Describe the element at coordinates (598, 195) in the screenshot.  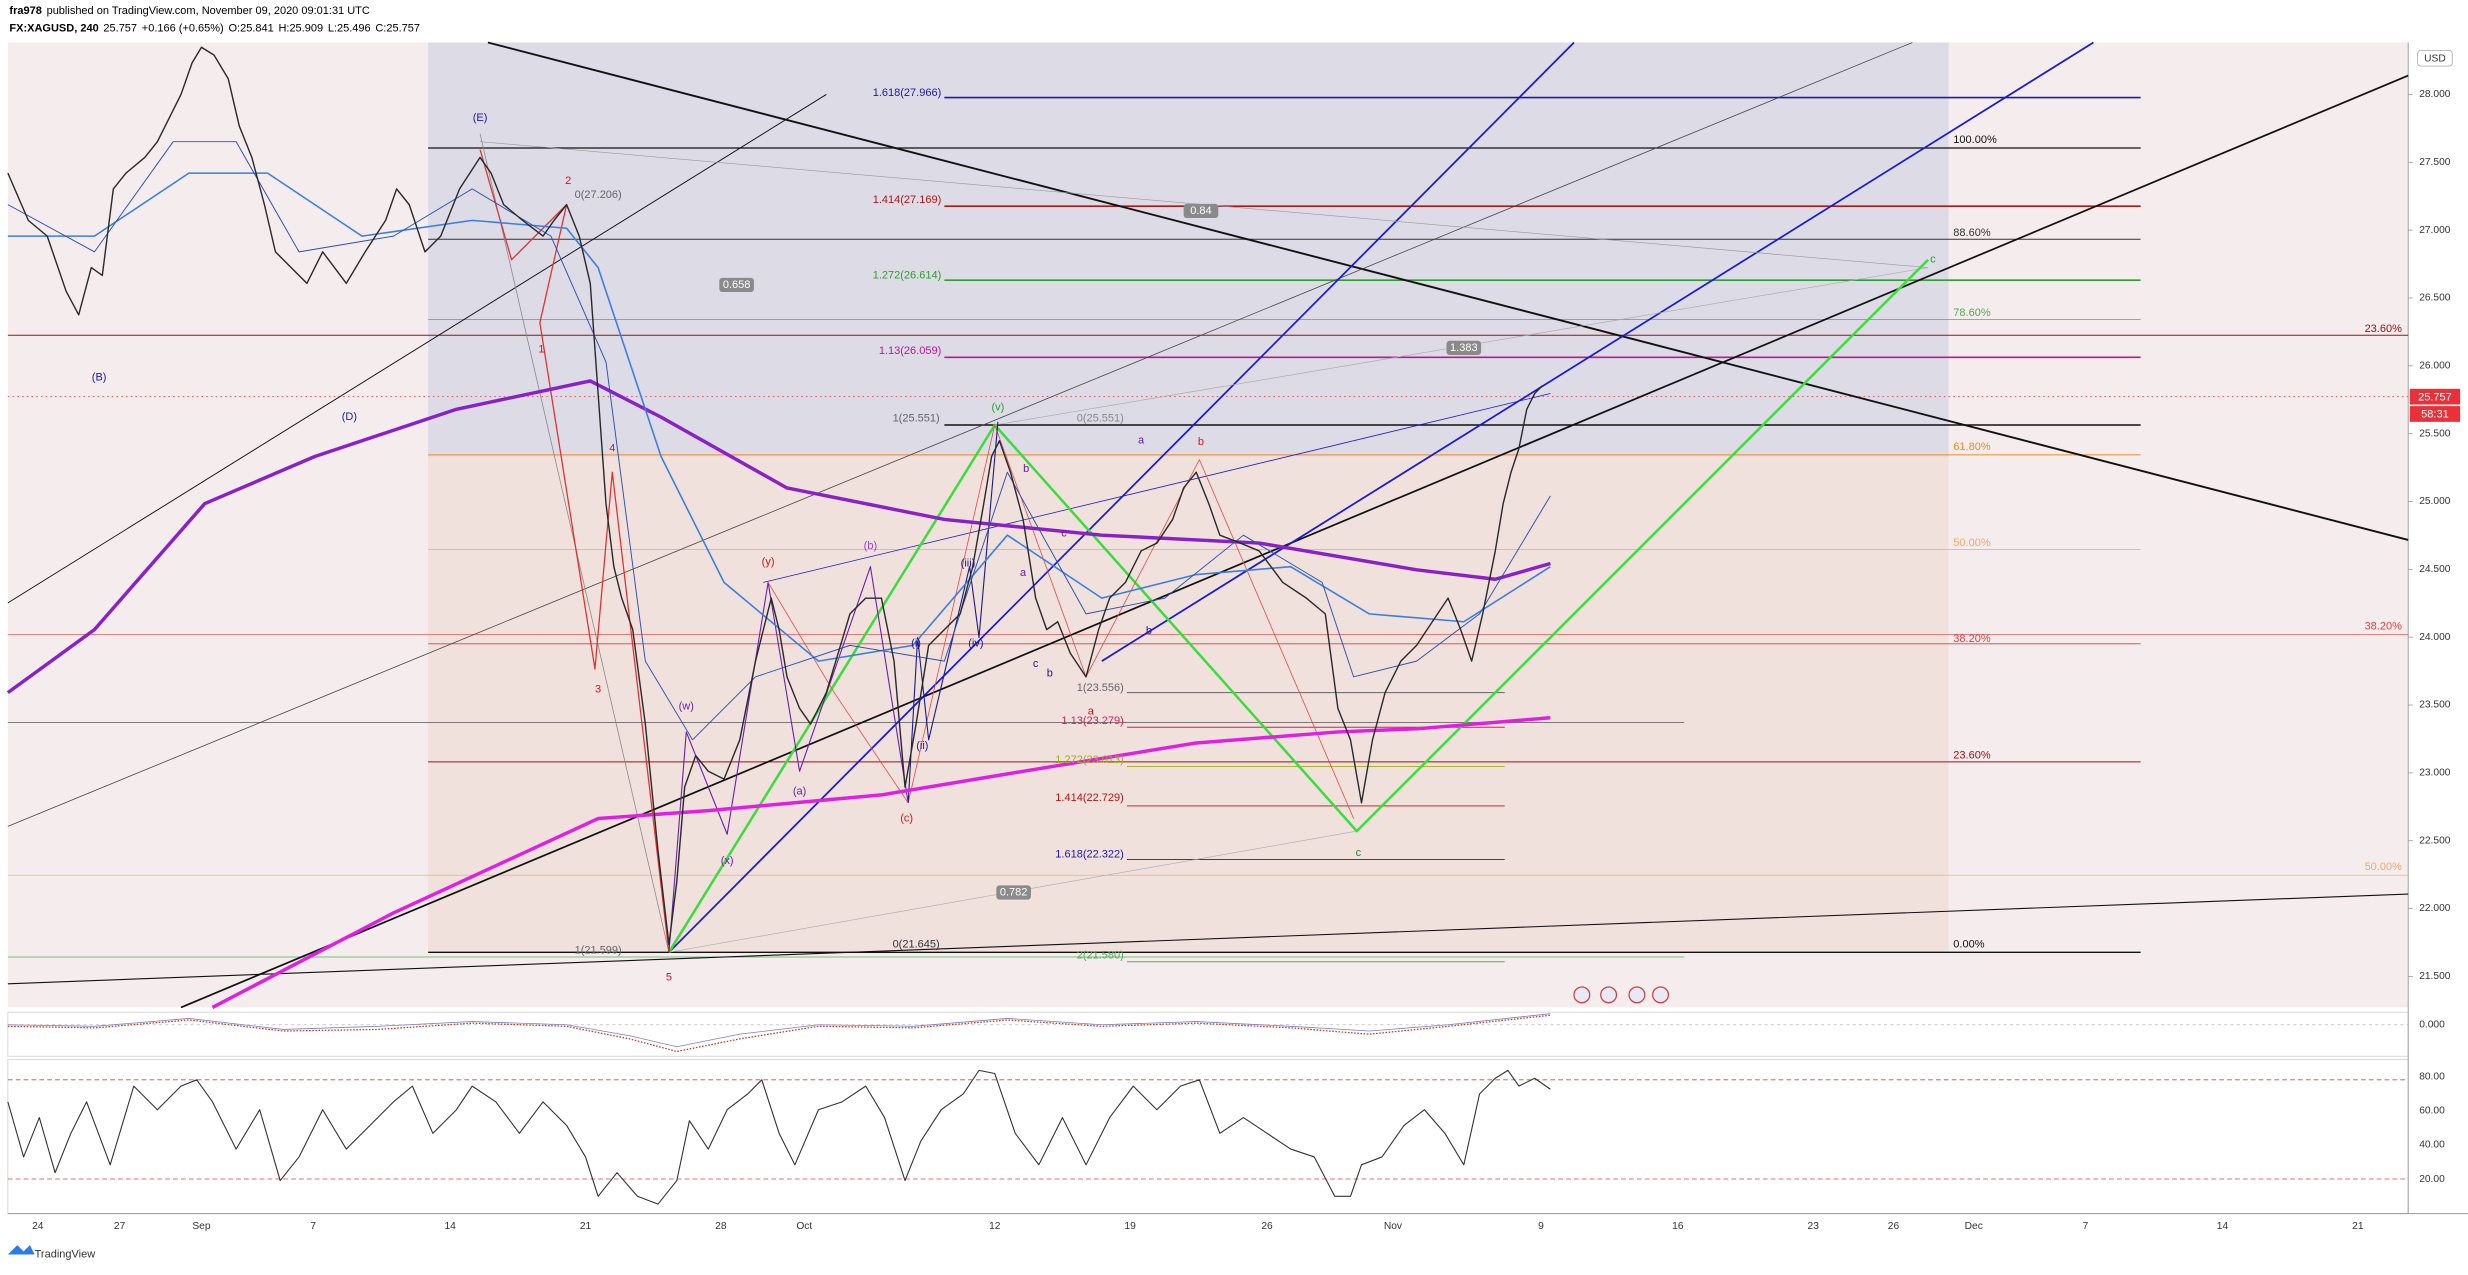
I see `extension-label: 0(27.206)` at that location.